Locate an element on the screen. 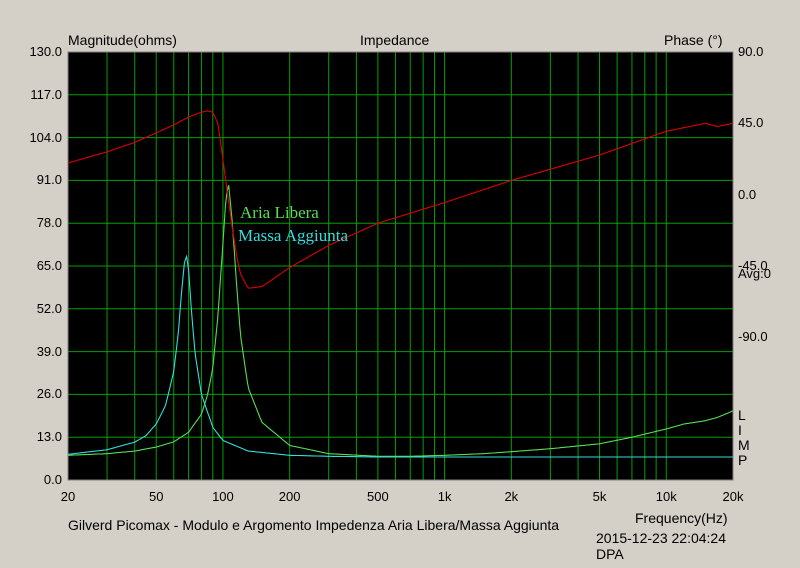 Image resolution: width=800 pixels, height=568 pixels. right-tick-label: 90.0 is located at coordinates (751, 51).